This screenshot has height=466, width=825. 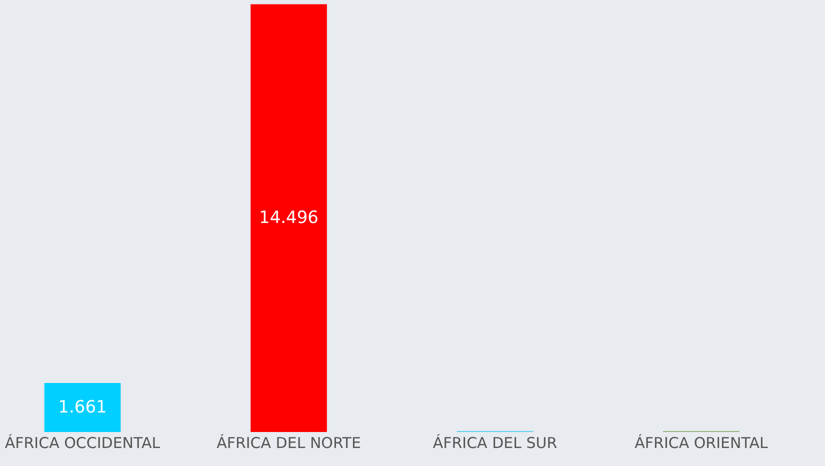 What do you see at coordinates (82, 407) in the screenshot?
I see `data-label: 1.661` at bounding box center [82, 407].